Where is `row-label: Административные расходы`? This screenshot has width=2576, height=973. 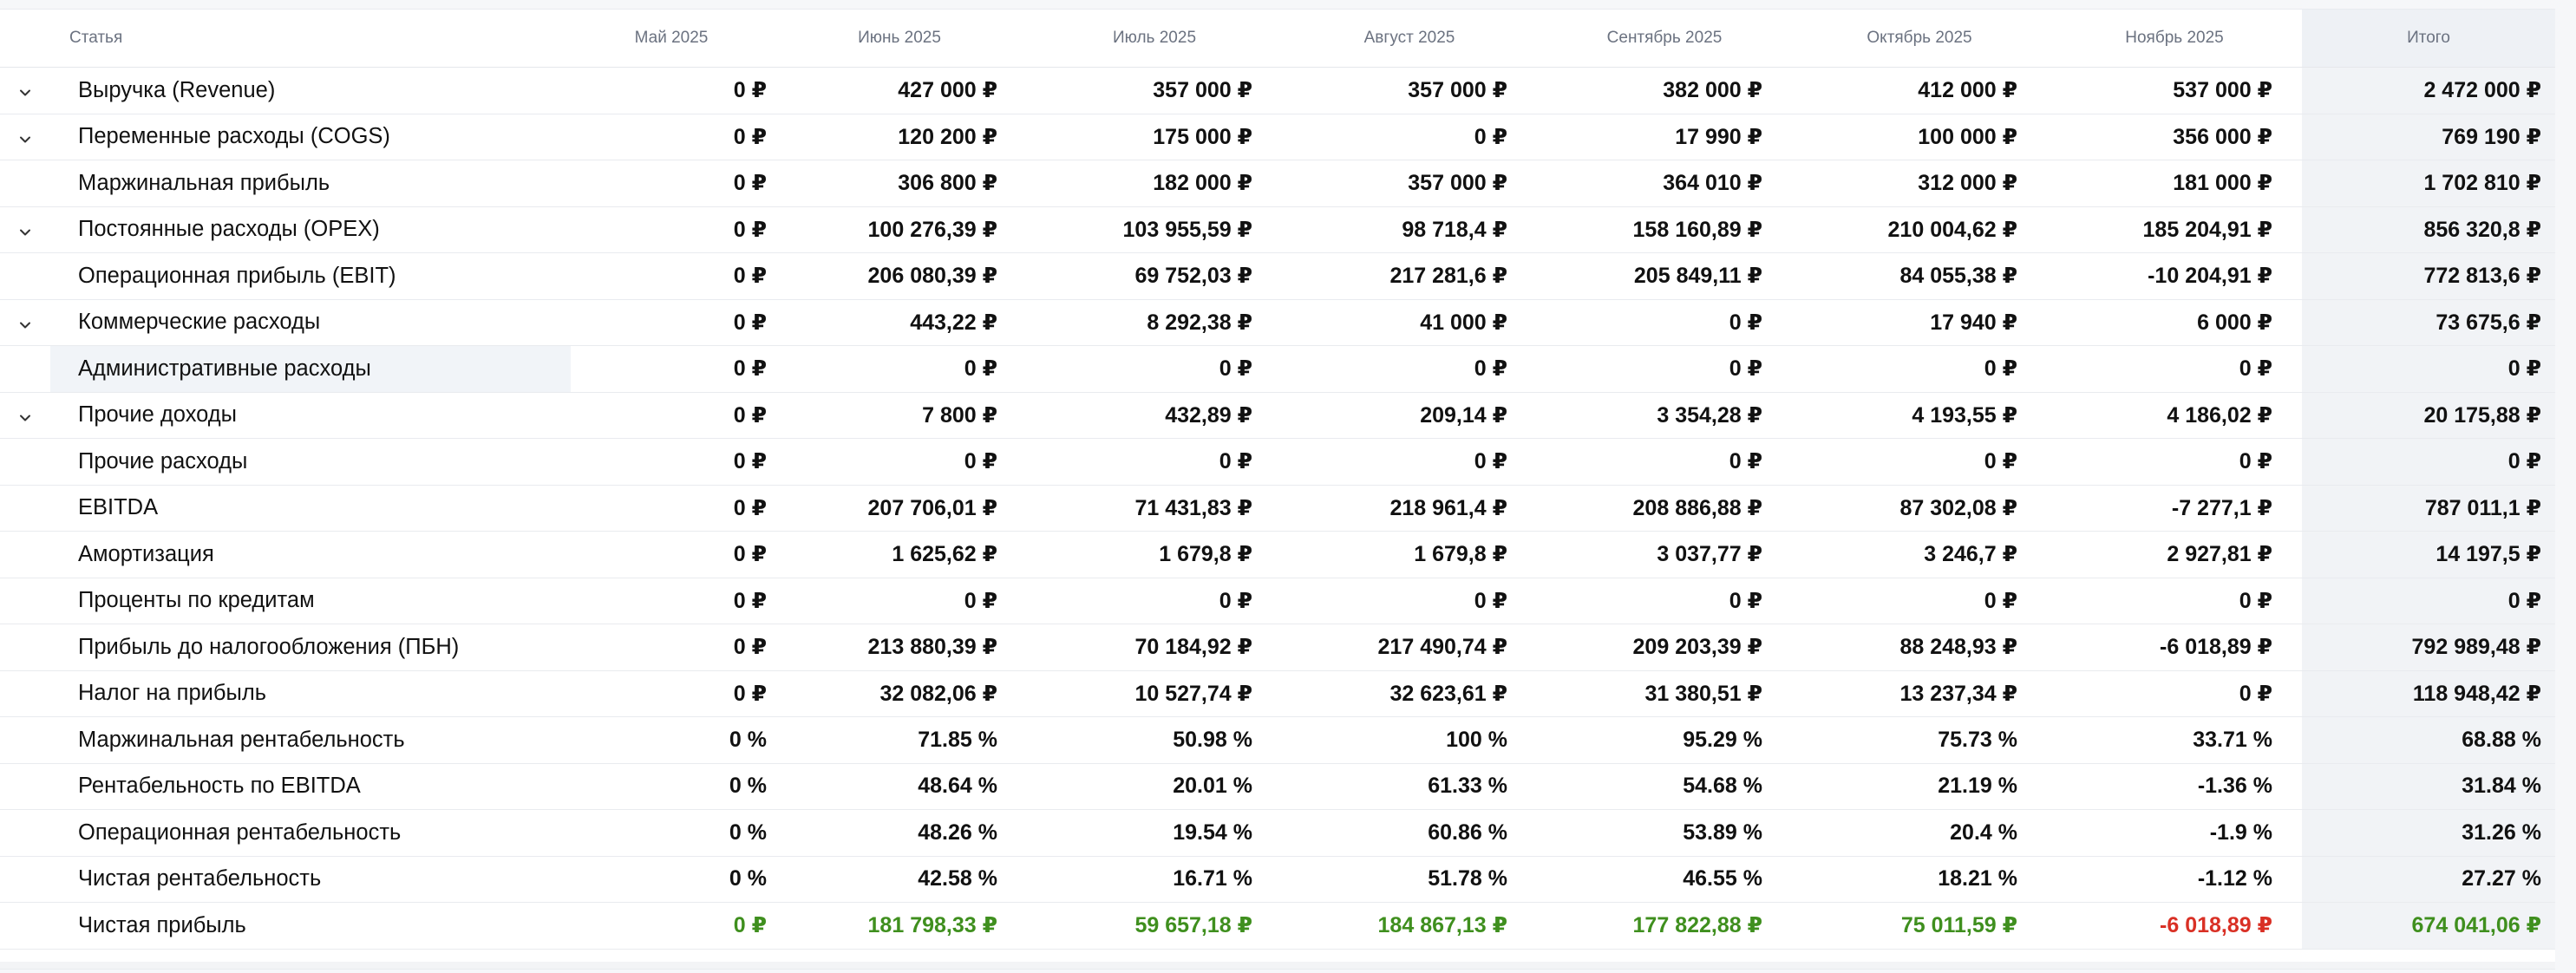 row-label: Административные расходы is located at coordinates (310, 369).